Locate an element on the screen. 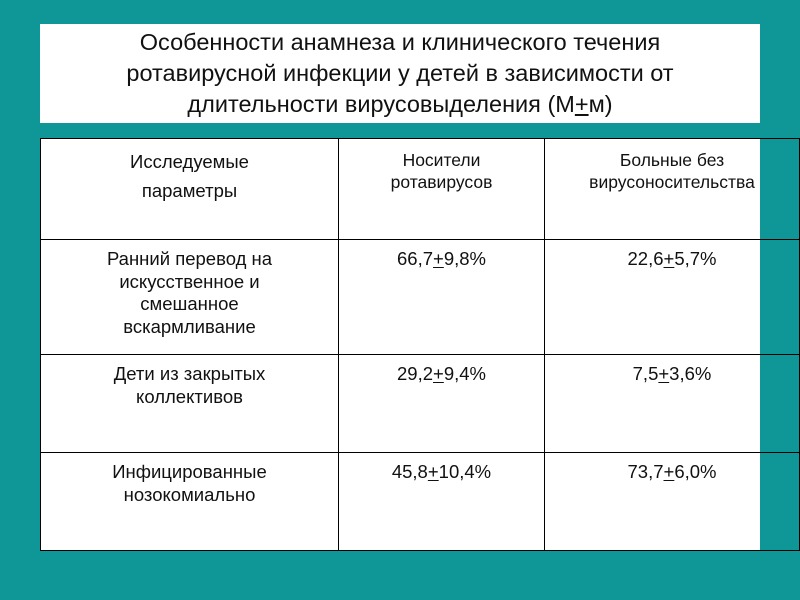  row-label-text: нозокомиально is located at coordinates (189, 494).